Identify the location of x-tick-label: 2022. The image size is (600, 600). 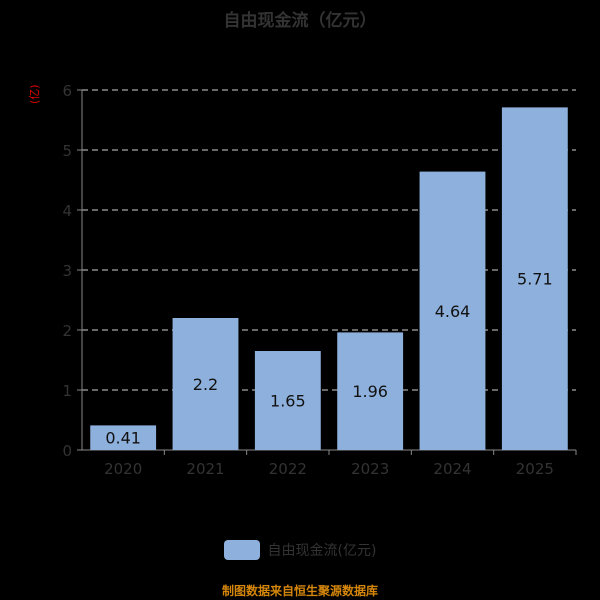
(288, 469).